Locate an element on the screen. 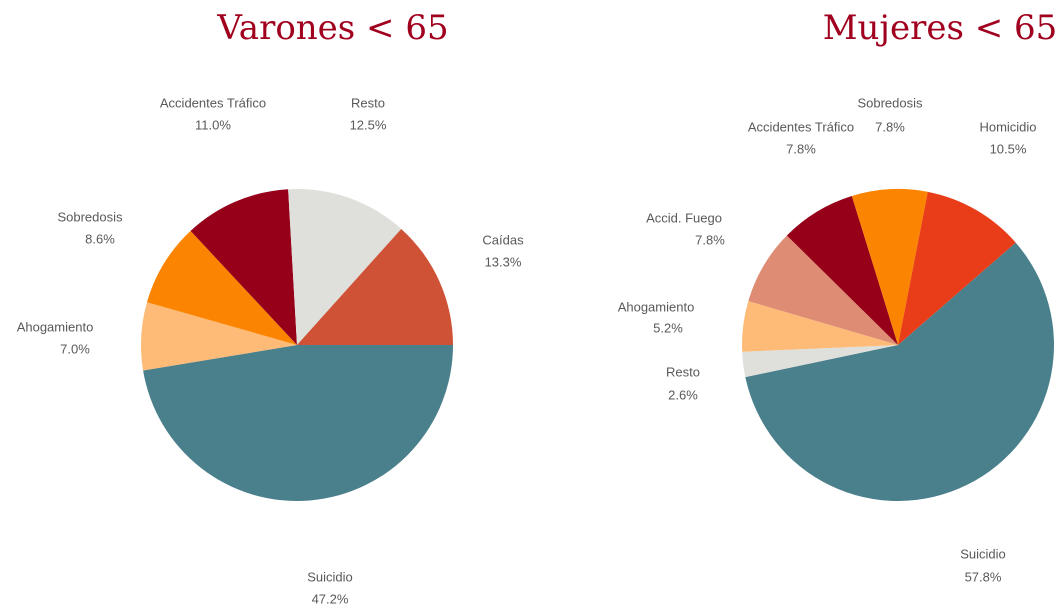 The width and height of the screenshot is (1059, 609). chart-title: Varones < 65 is located at coordinates (332, 28).